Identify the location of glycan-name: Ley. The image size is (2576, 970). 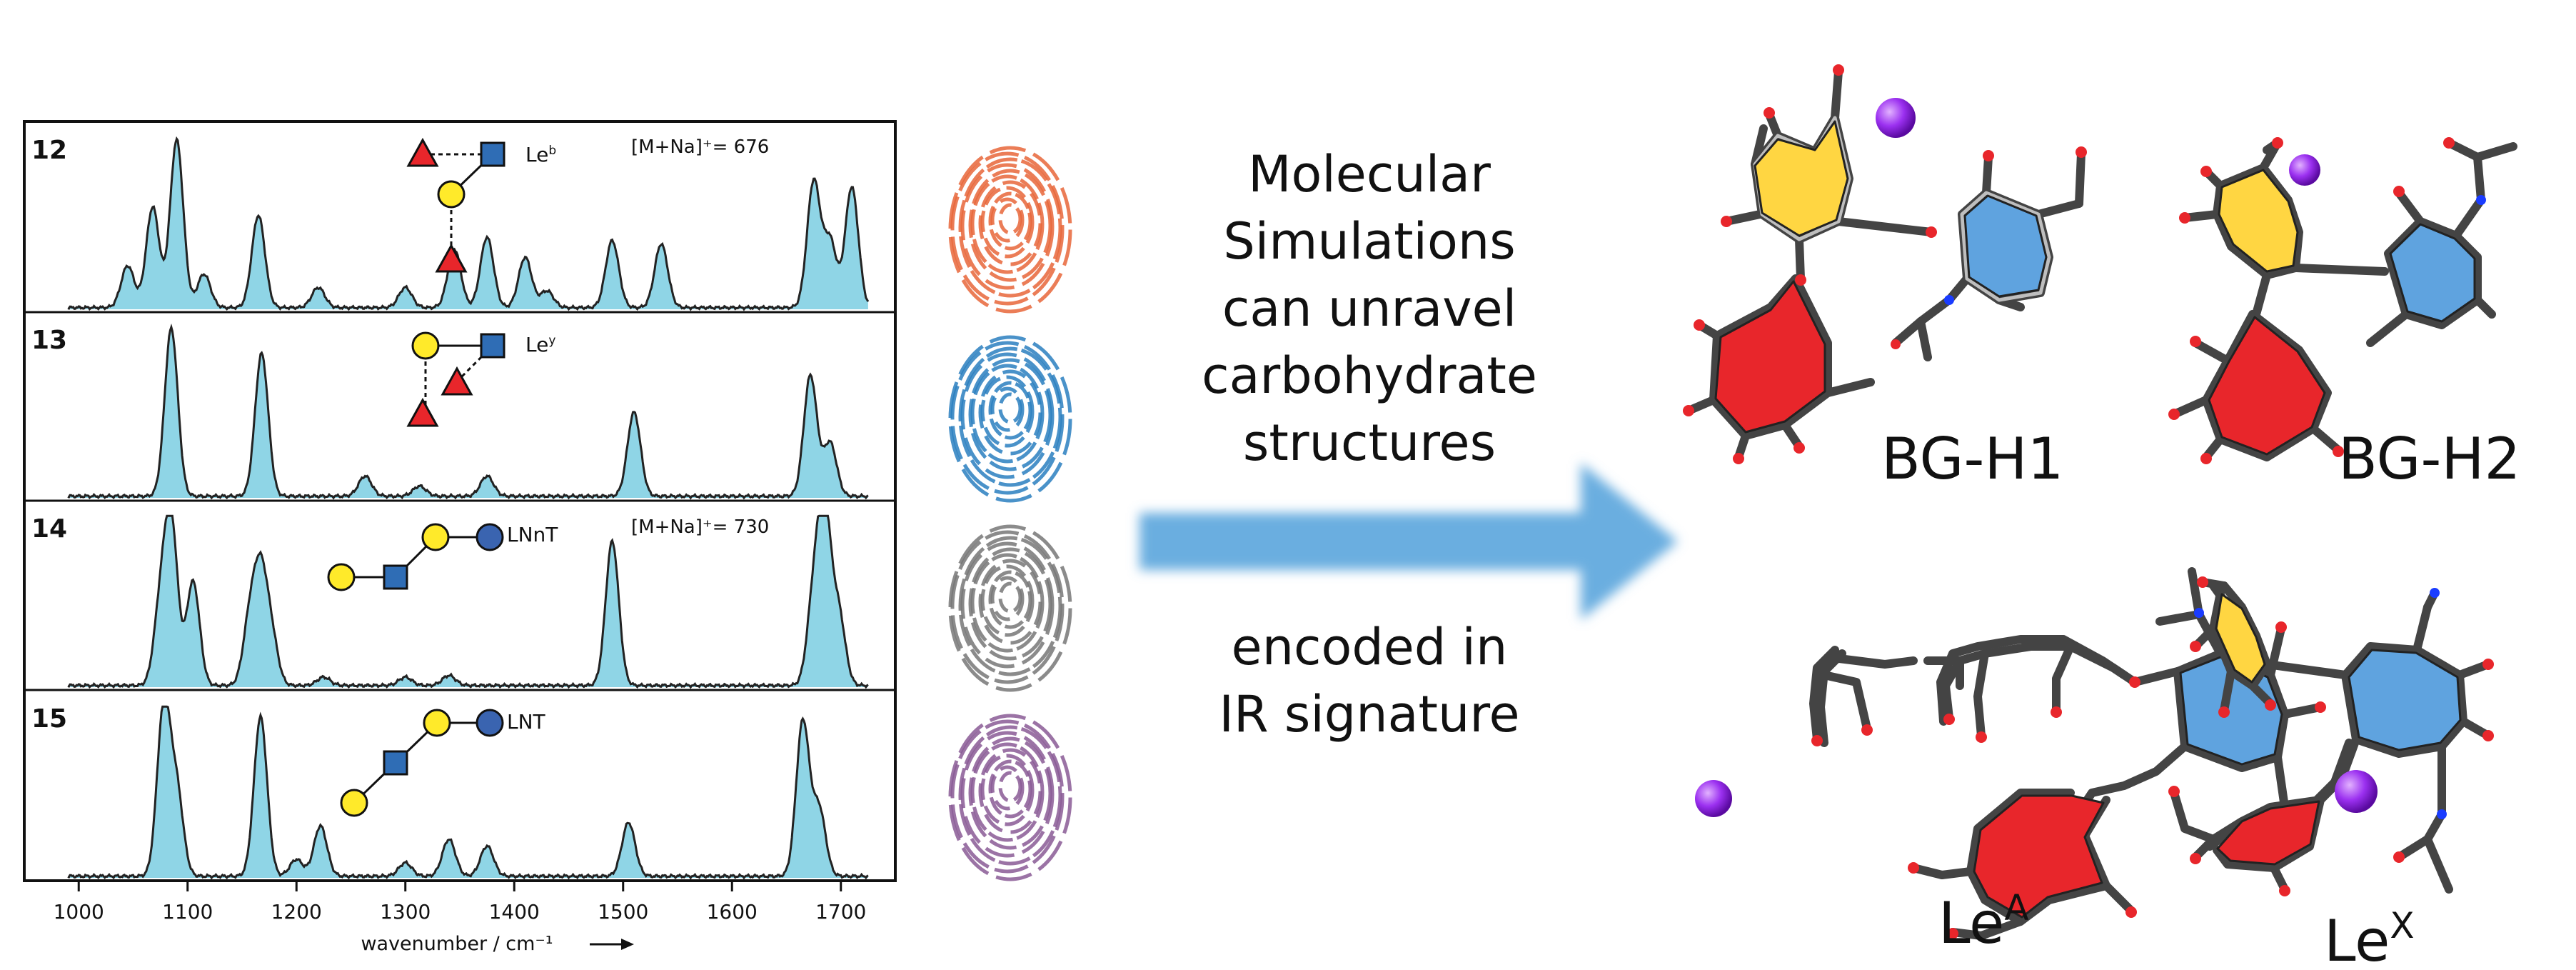
(540, 344).